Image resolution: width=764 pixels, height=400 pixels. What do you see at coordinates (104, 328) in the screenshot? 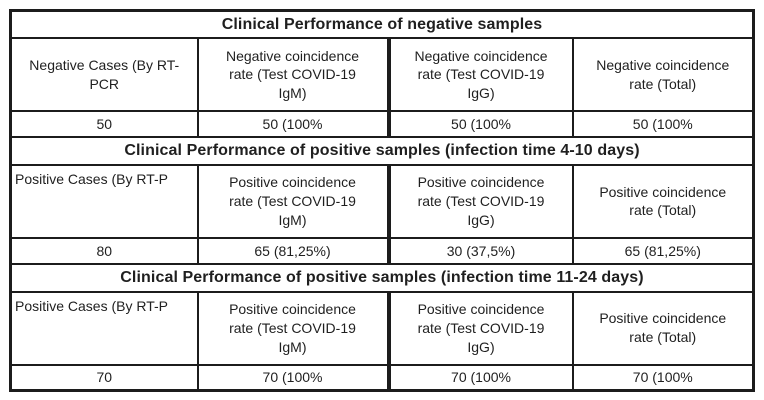
I see `header-positive-cases-11-24: Positive Cases (By RT-P` at bounding box center [104, 328].